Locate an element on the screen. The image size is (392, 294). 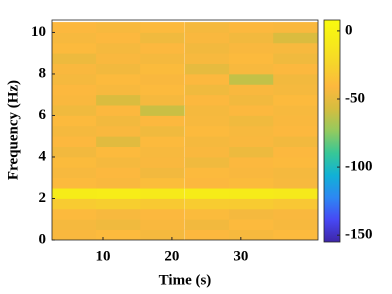
x-tick-label: 20 is located at coordinates (171, 256).